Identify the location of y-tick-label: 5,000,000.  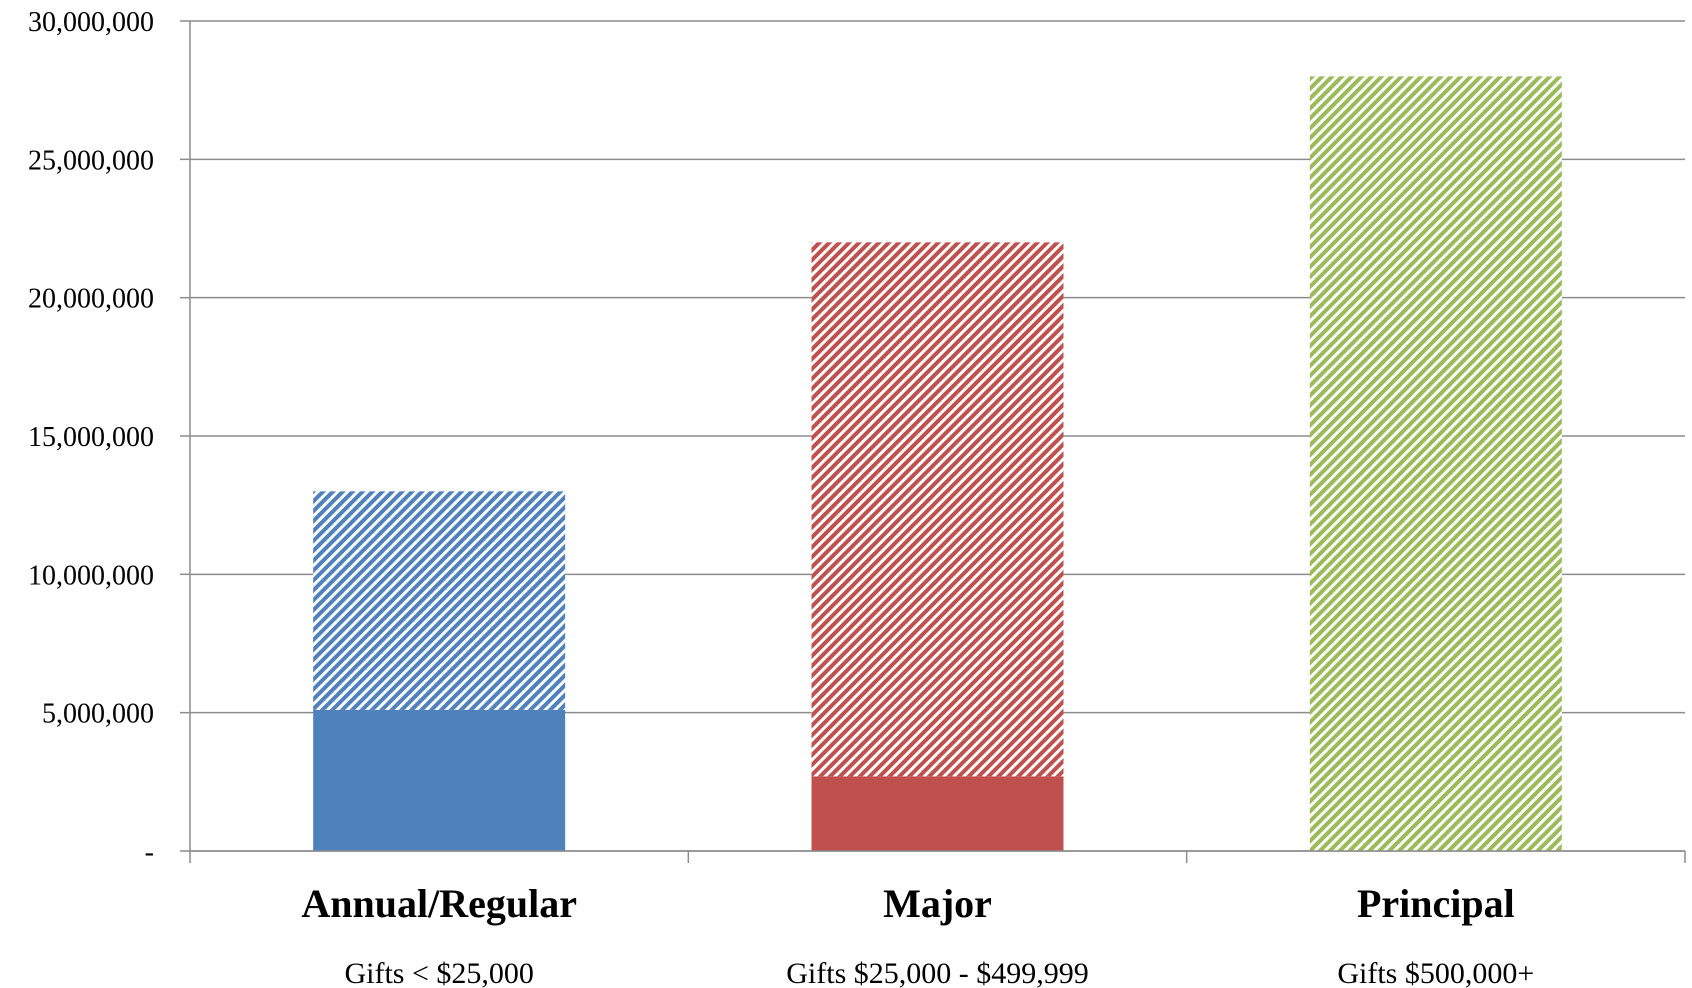
(98, 714).